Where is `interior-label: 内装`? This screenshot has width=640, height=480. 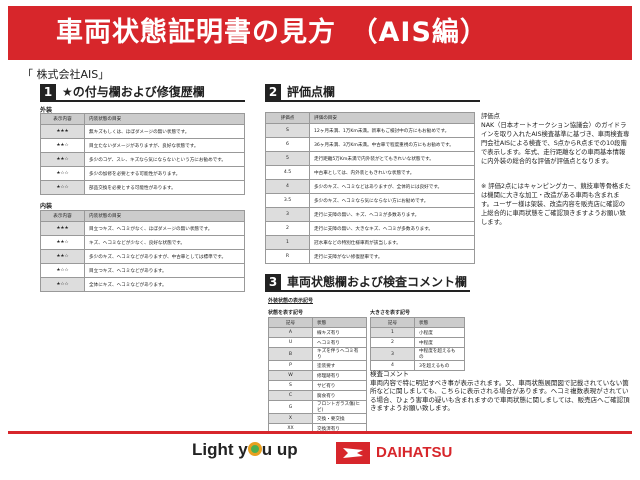 interior-label: 内装 is located at coordinates (46, 206).